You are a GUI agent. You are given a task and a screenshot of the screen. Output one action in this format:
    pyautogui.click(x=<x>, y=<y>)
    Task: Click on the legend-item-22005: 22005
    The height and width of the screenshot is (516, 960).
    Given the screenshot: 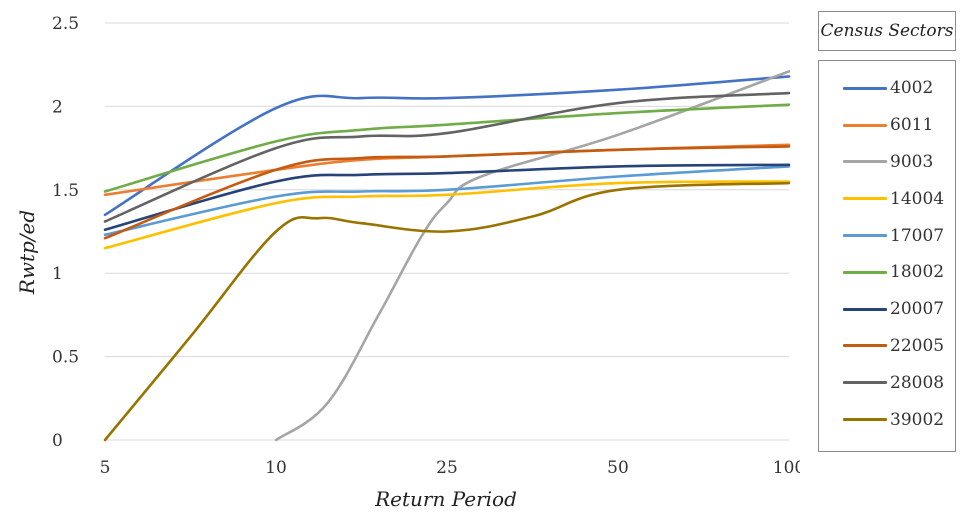 What is the action you would take?
    pyautogui.click(x=887, y=346)
    